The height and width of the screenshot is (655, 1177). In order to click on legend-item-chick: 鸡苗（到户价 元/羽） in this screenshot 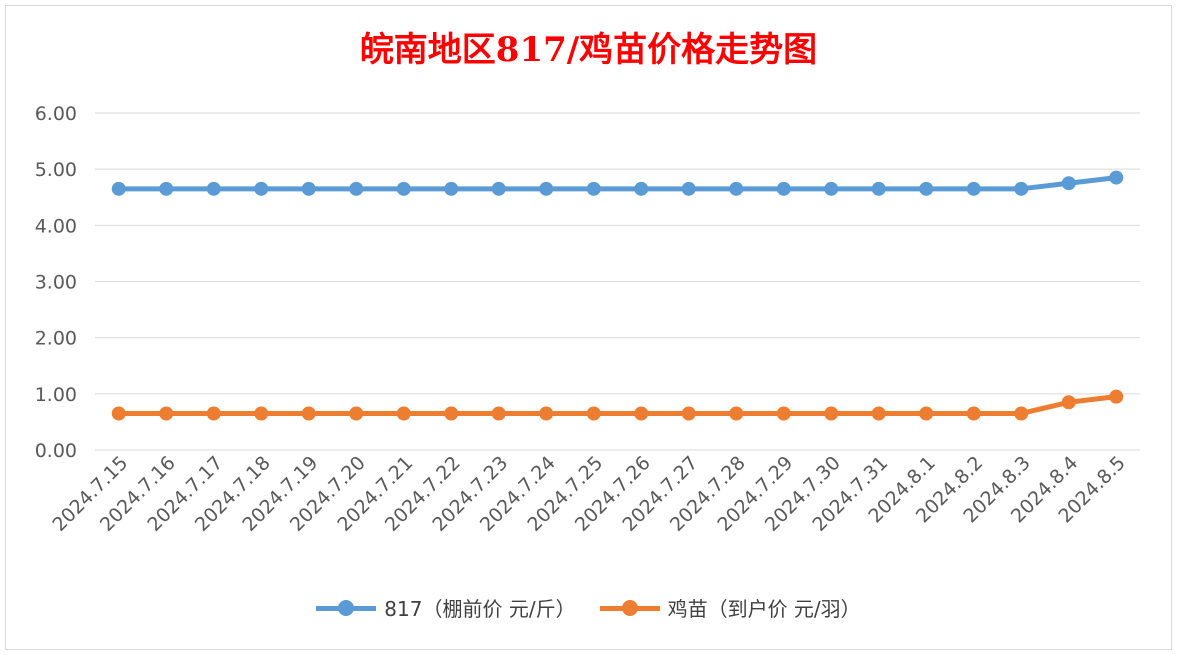, I will do `click(730, 607)`.